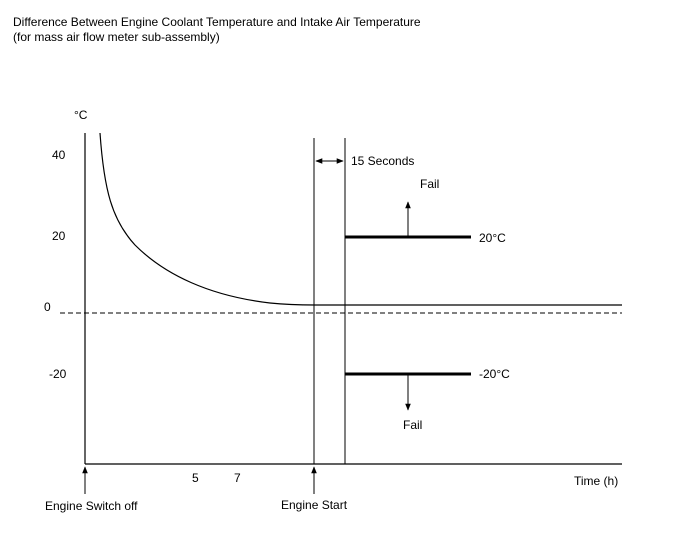 This screenshot has width=688, height=560. Describe the element at coordinates (413, 425) in the screenshot. I see `fail-lower-label: Fail` at that location.